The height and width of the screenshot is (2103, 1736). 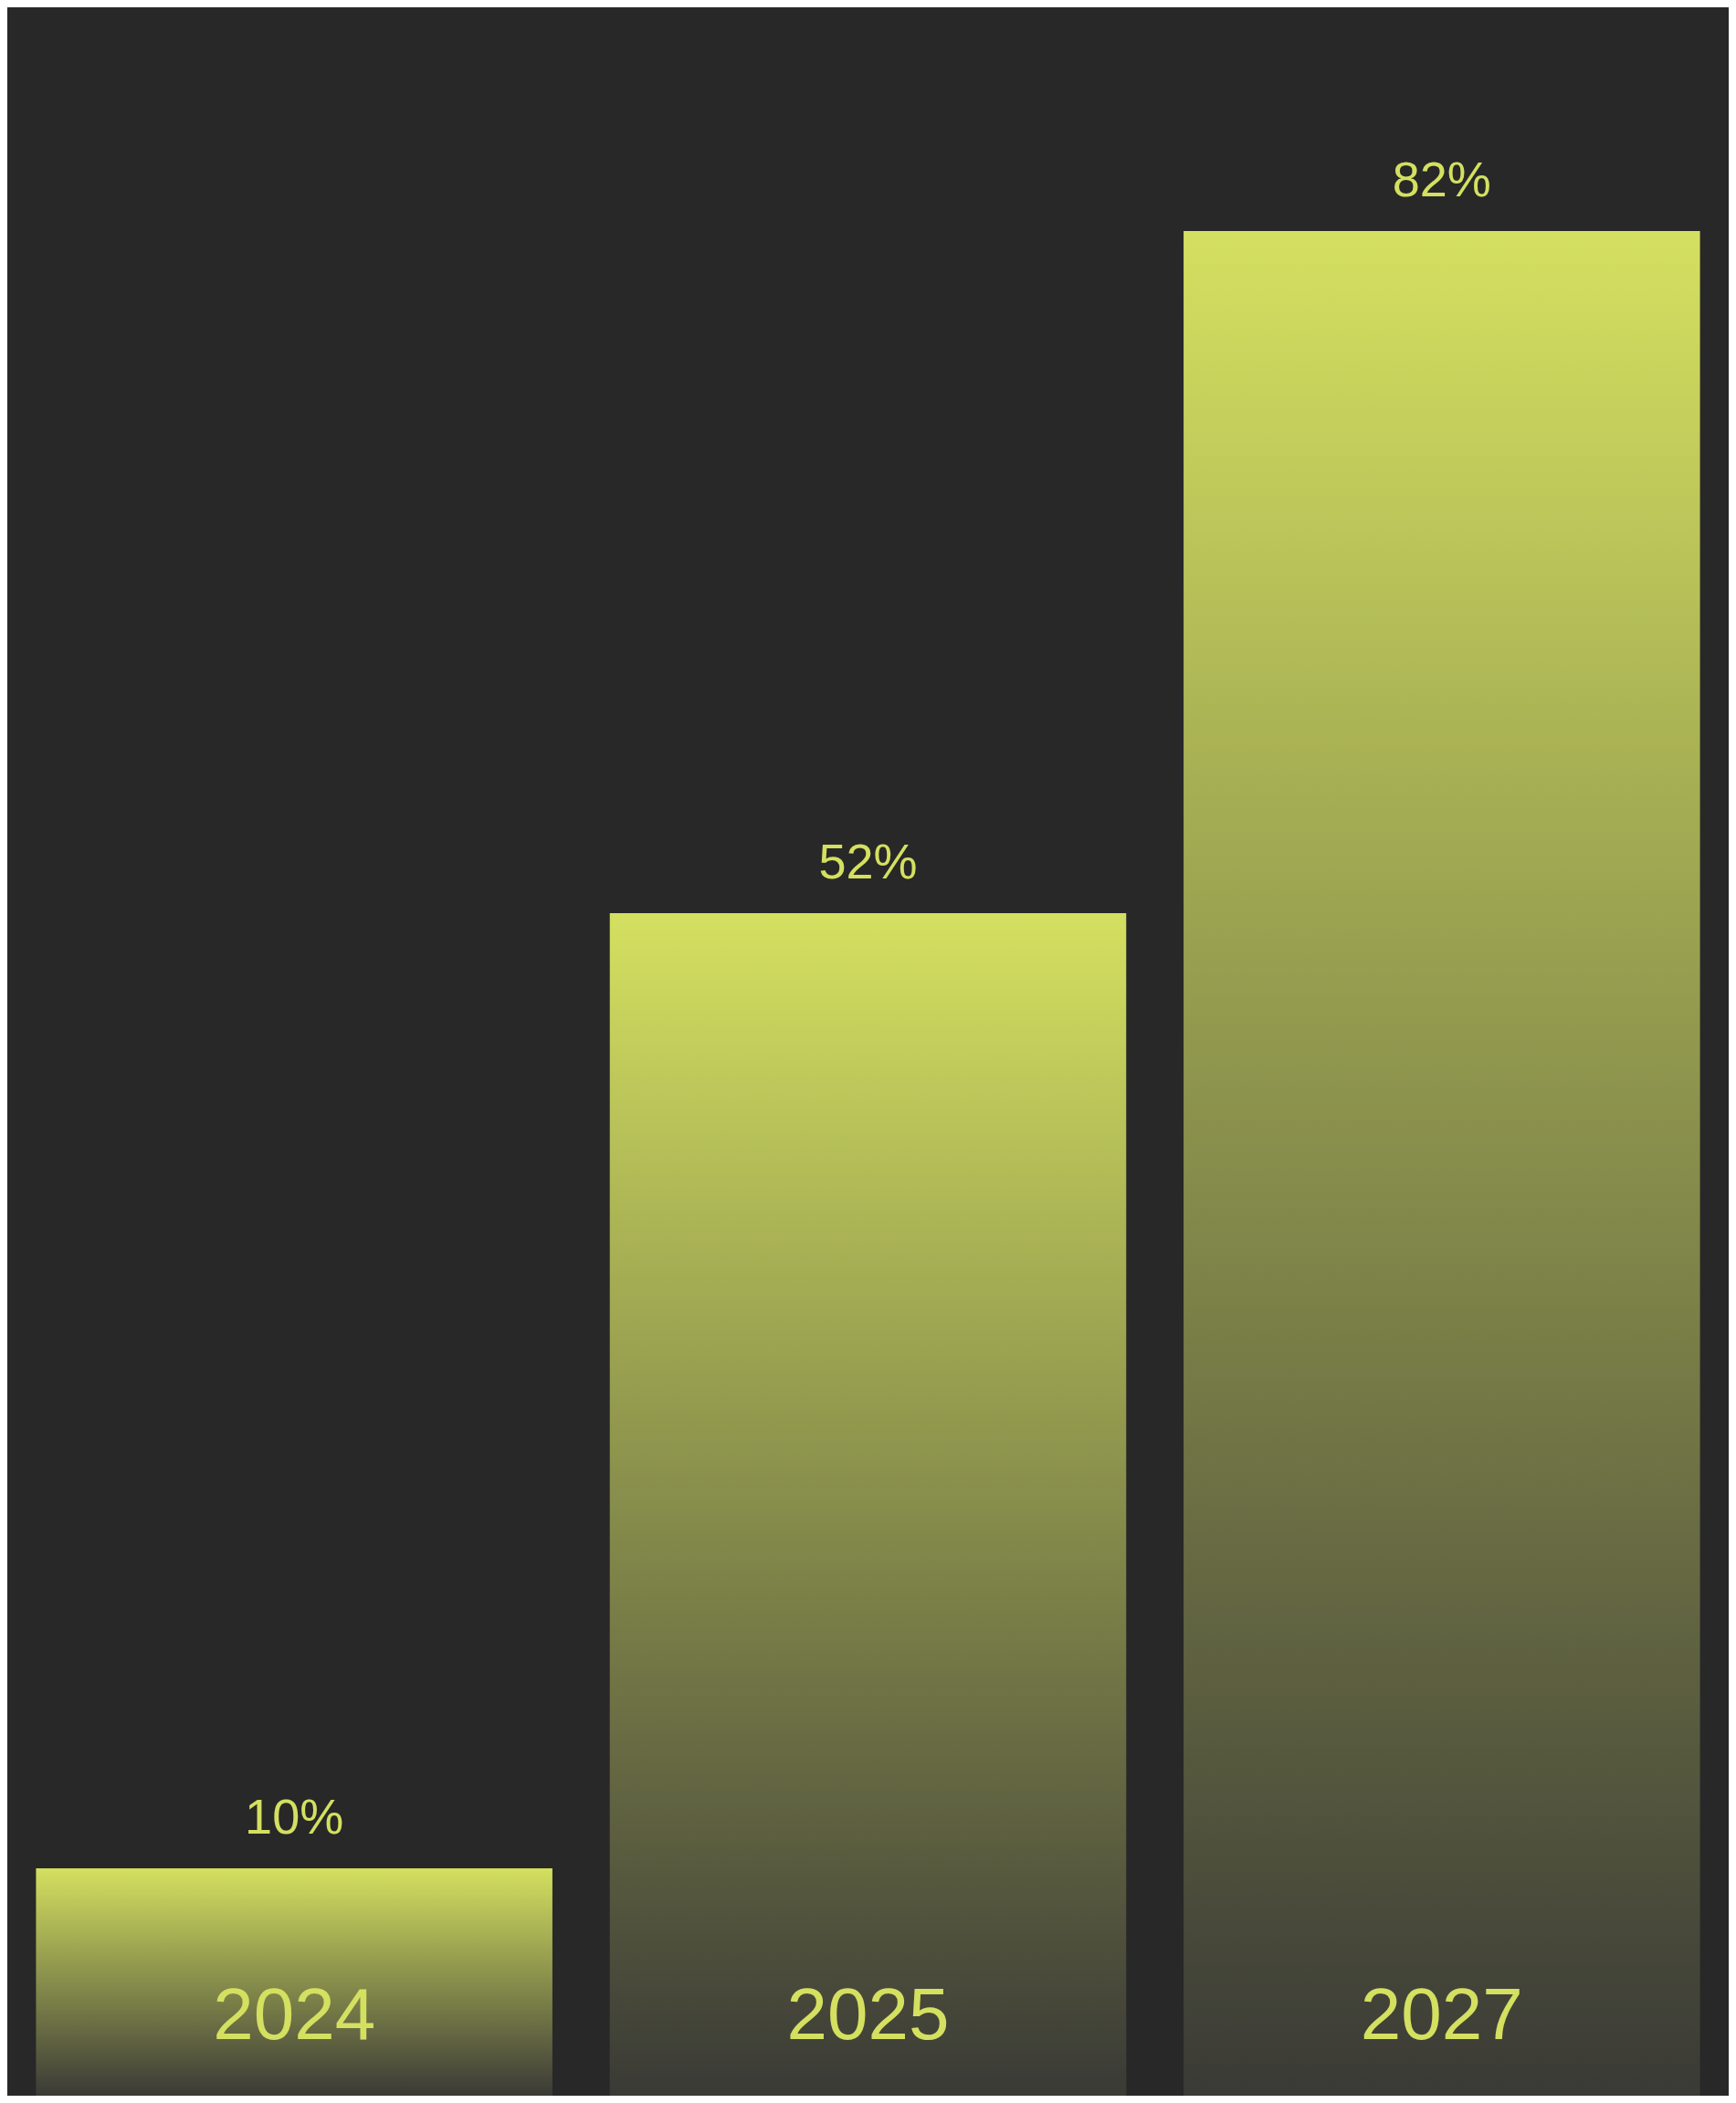 What do you see at coordinates (1441, 179) in the screenshot?
I see `data-label: 82%` at bounding box center [1441, 179].